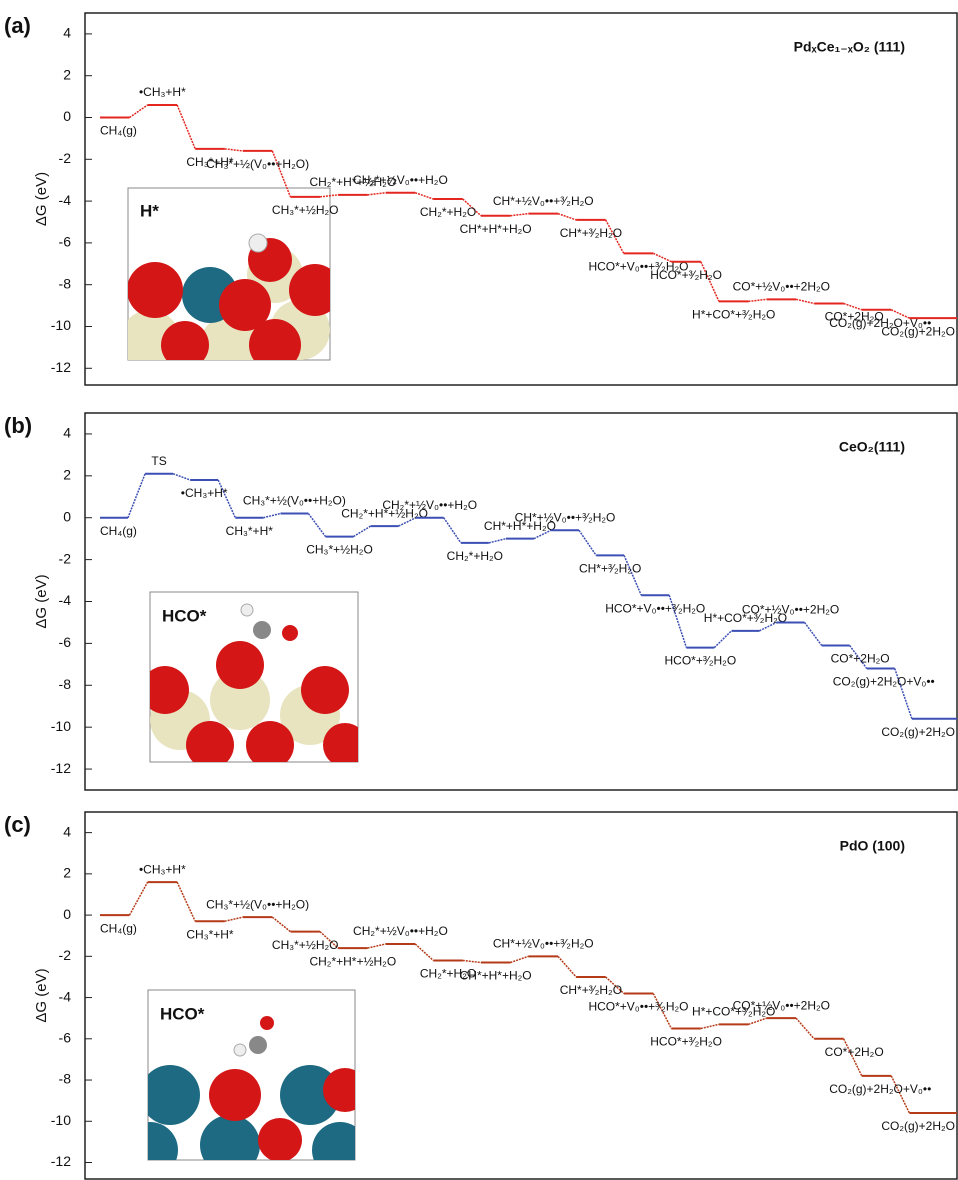 This screenshot has height=1180, width=958. I want to click on panel-label: (b), so click(18, 425).